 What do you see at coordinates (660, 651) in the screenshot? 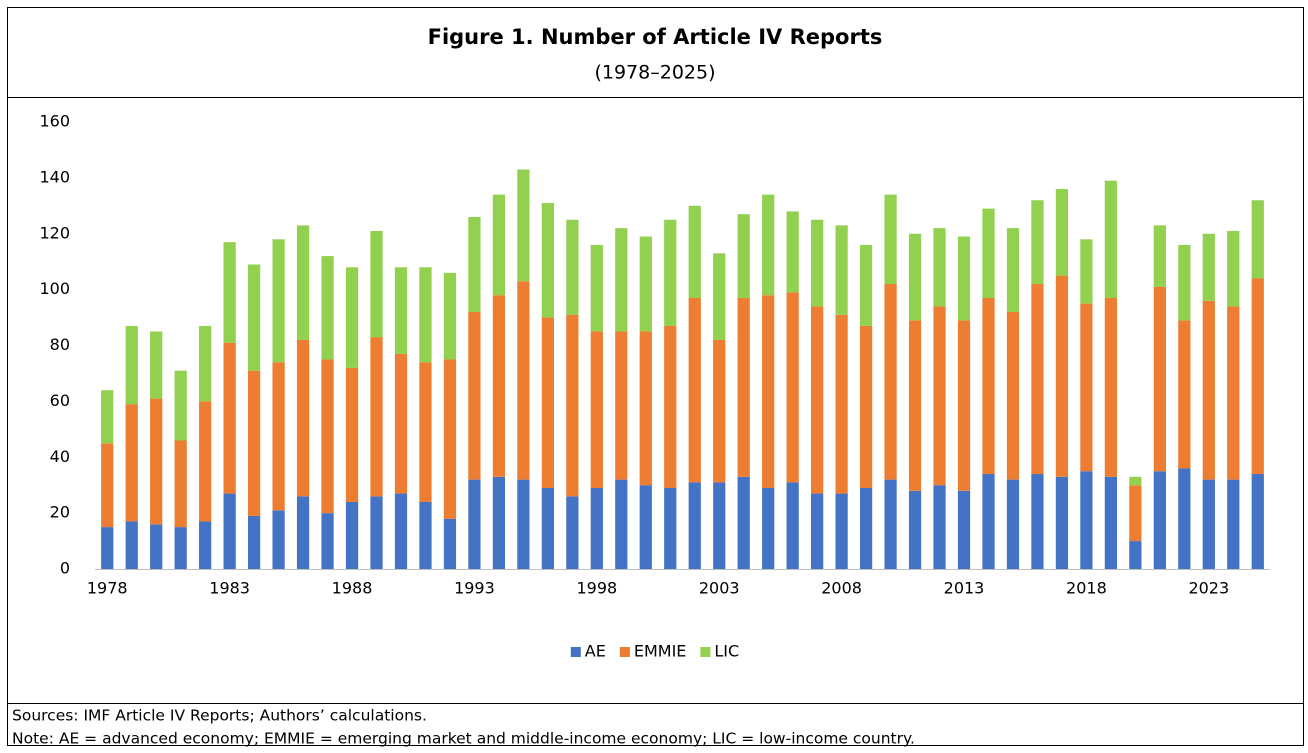
I see `legend-label: EMMIE` at bounding box center [660, 651].